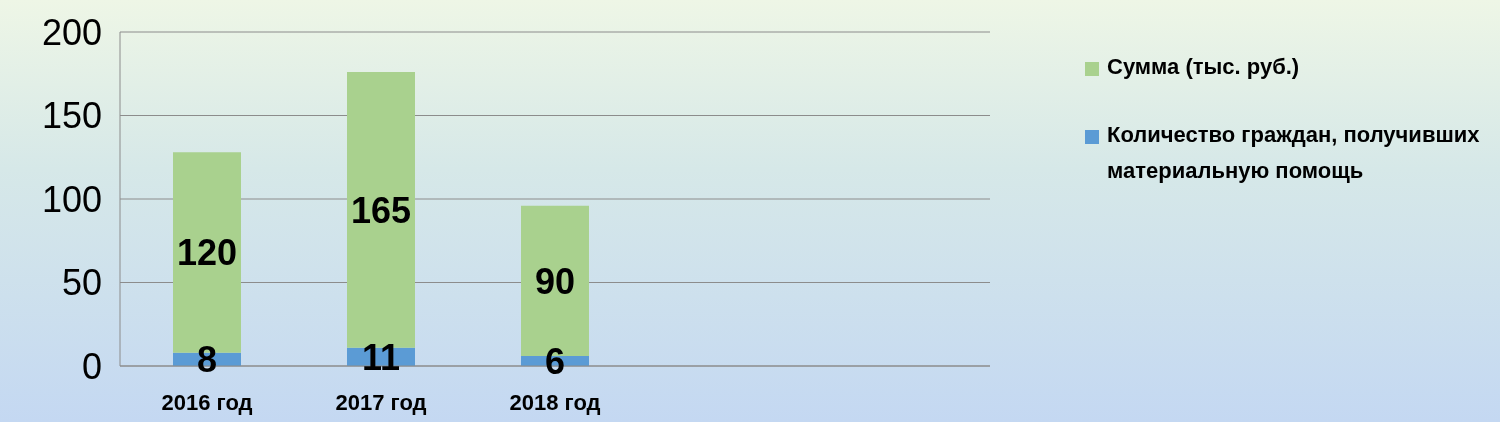  What do you see at coordinates (207, 402) in the screenshot?
I see `x-tick-label: 2016 год` at bounding box center [207, 402].